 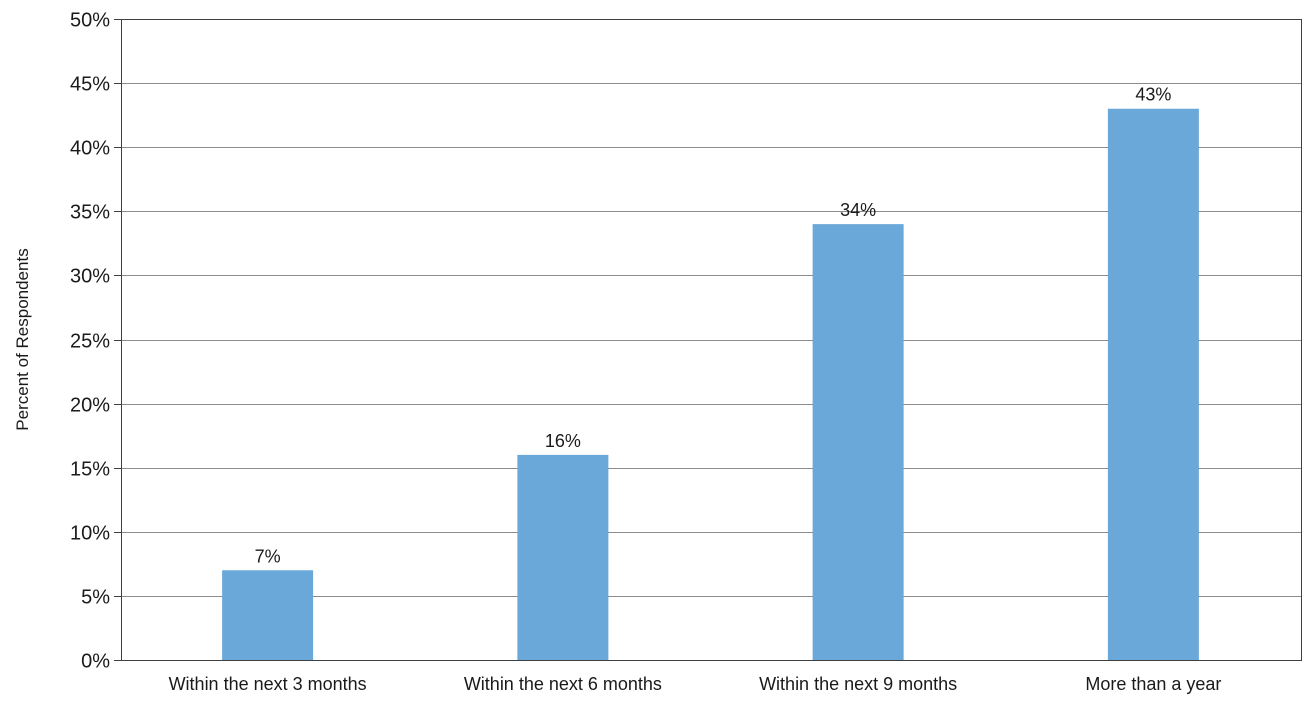 What do you see at coordinates (563, 441) in the screenshot?
I see `data-label: 16%` at bounding box center [563, 441].